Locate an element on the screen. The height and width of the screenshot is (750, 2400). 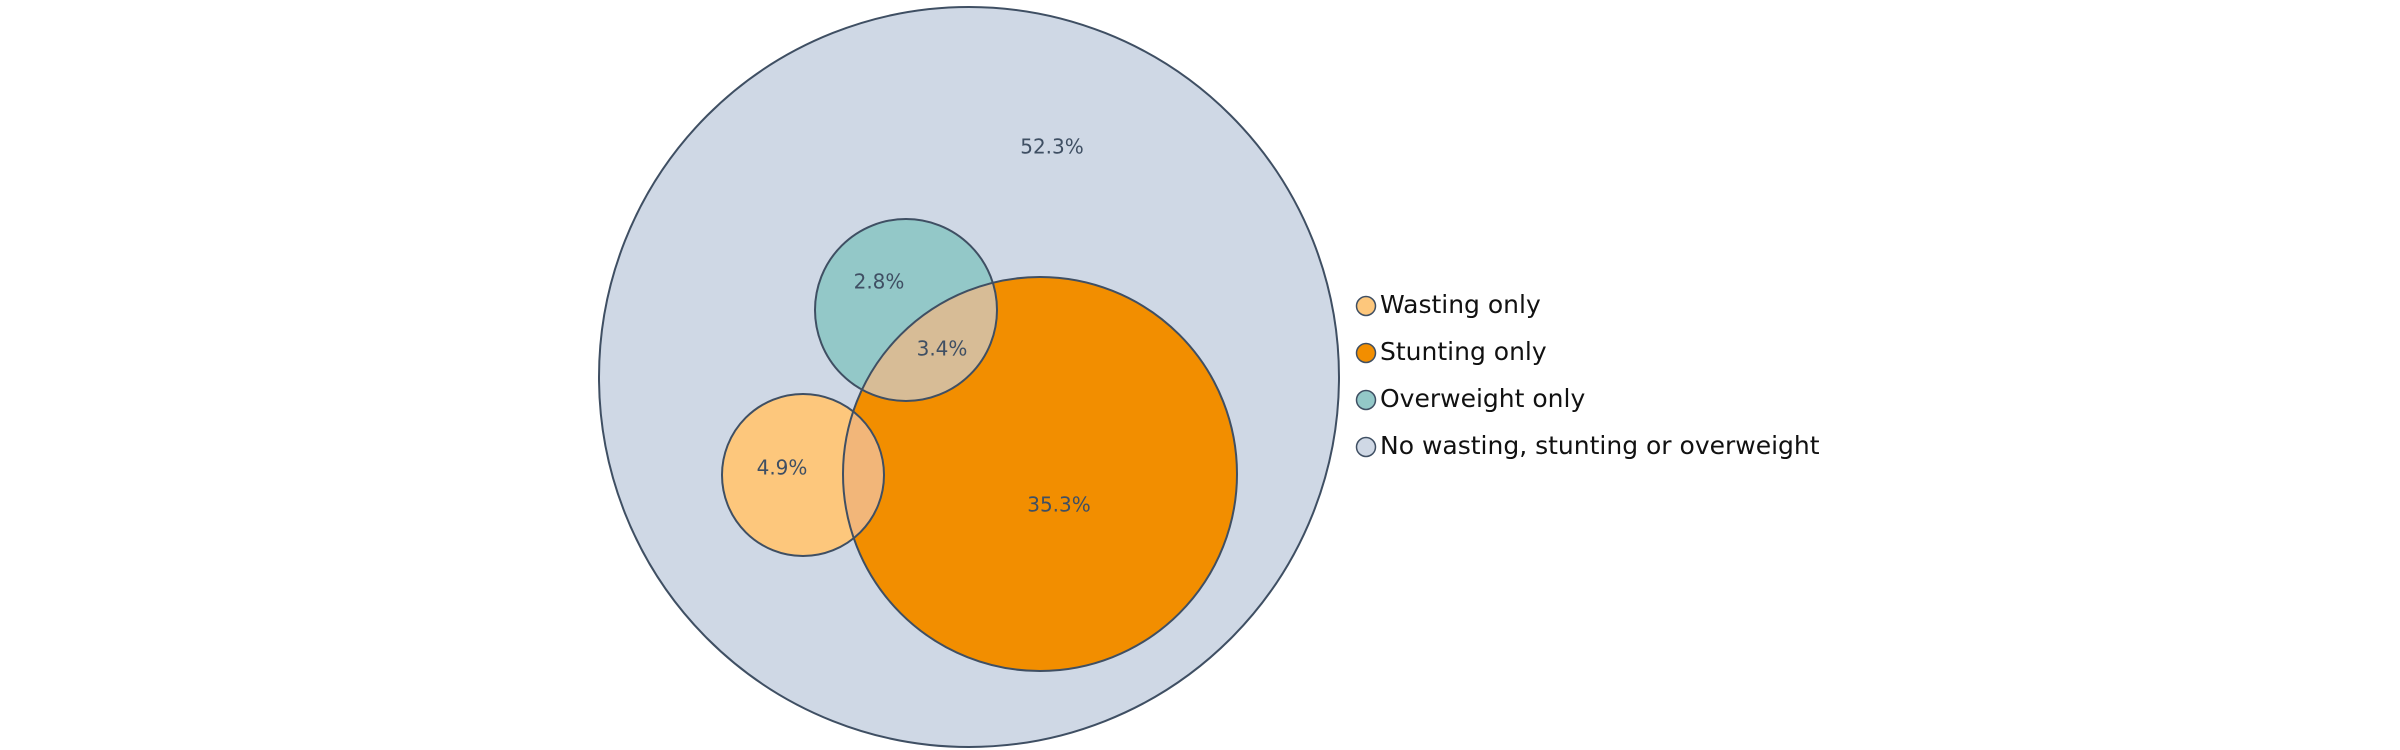
circle-outline-stunting is located at coordinates (1040, 474).